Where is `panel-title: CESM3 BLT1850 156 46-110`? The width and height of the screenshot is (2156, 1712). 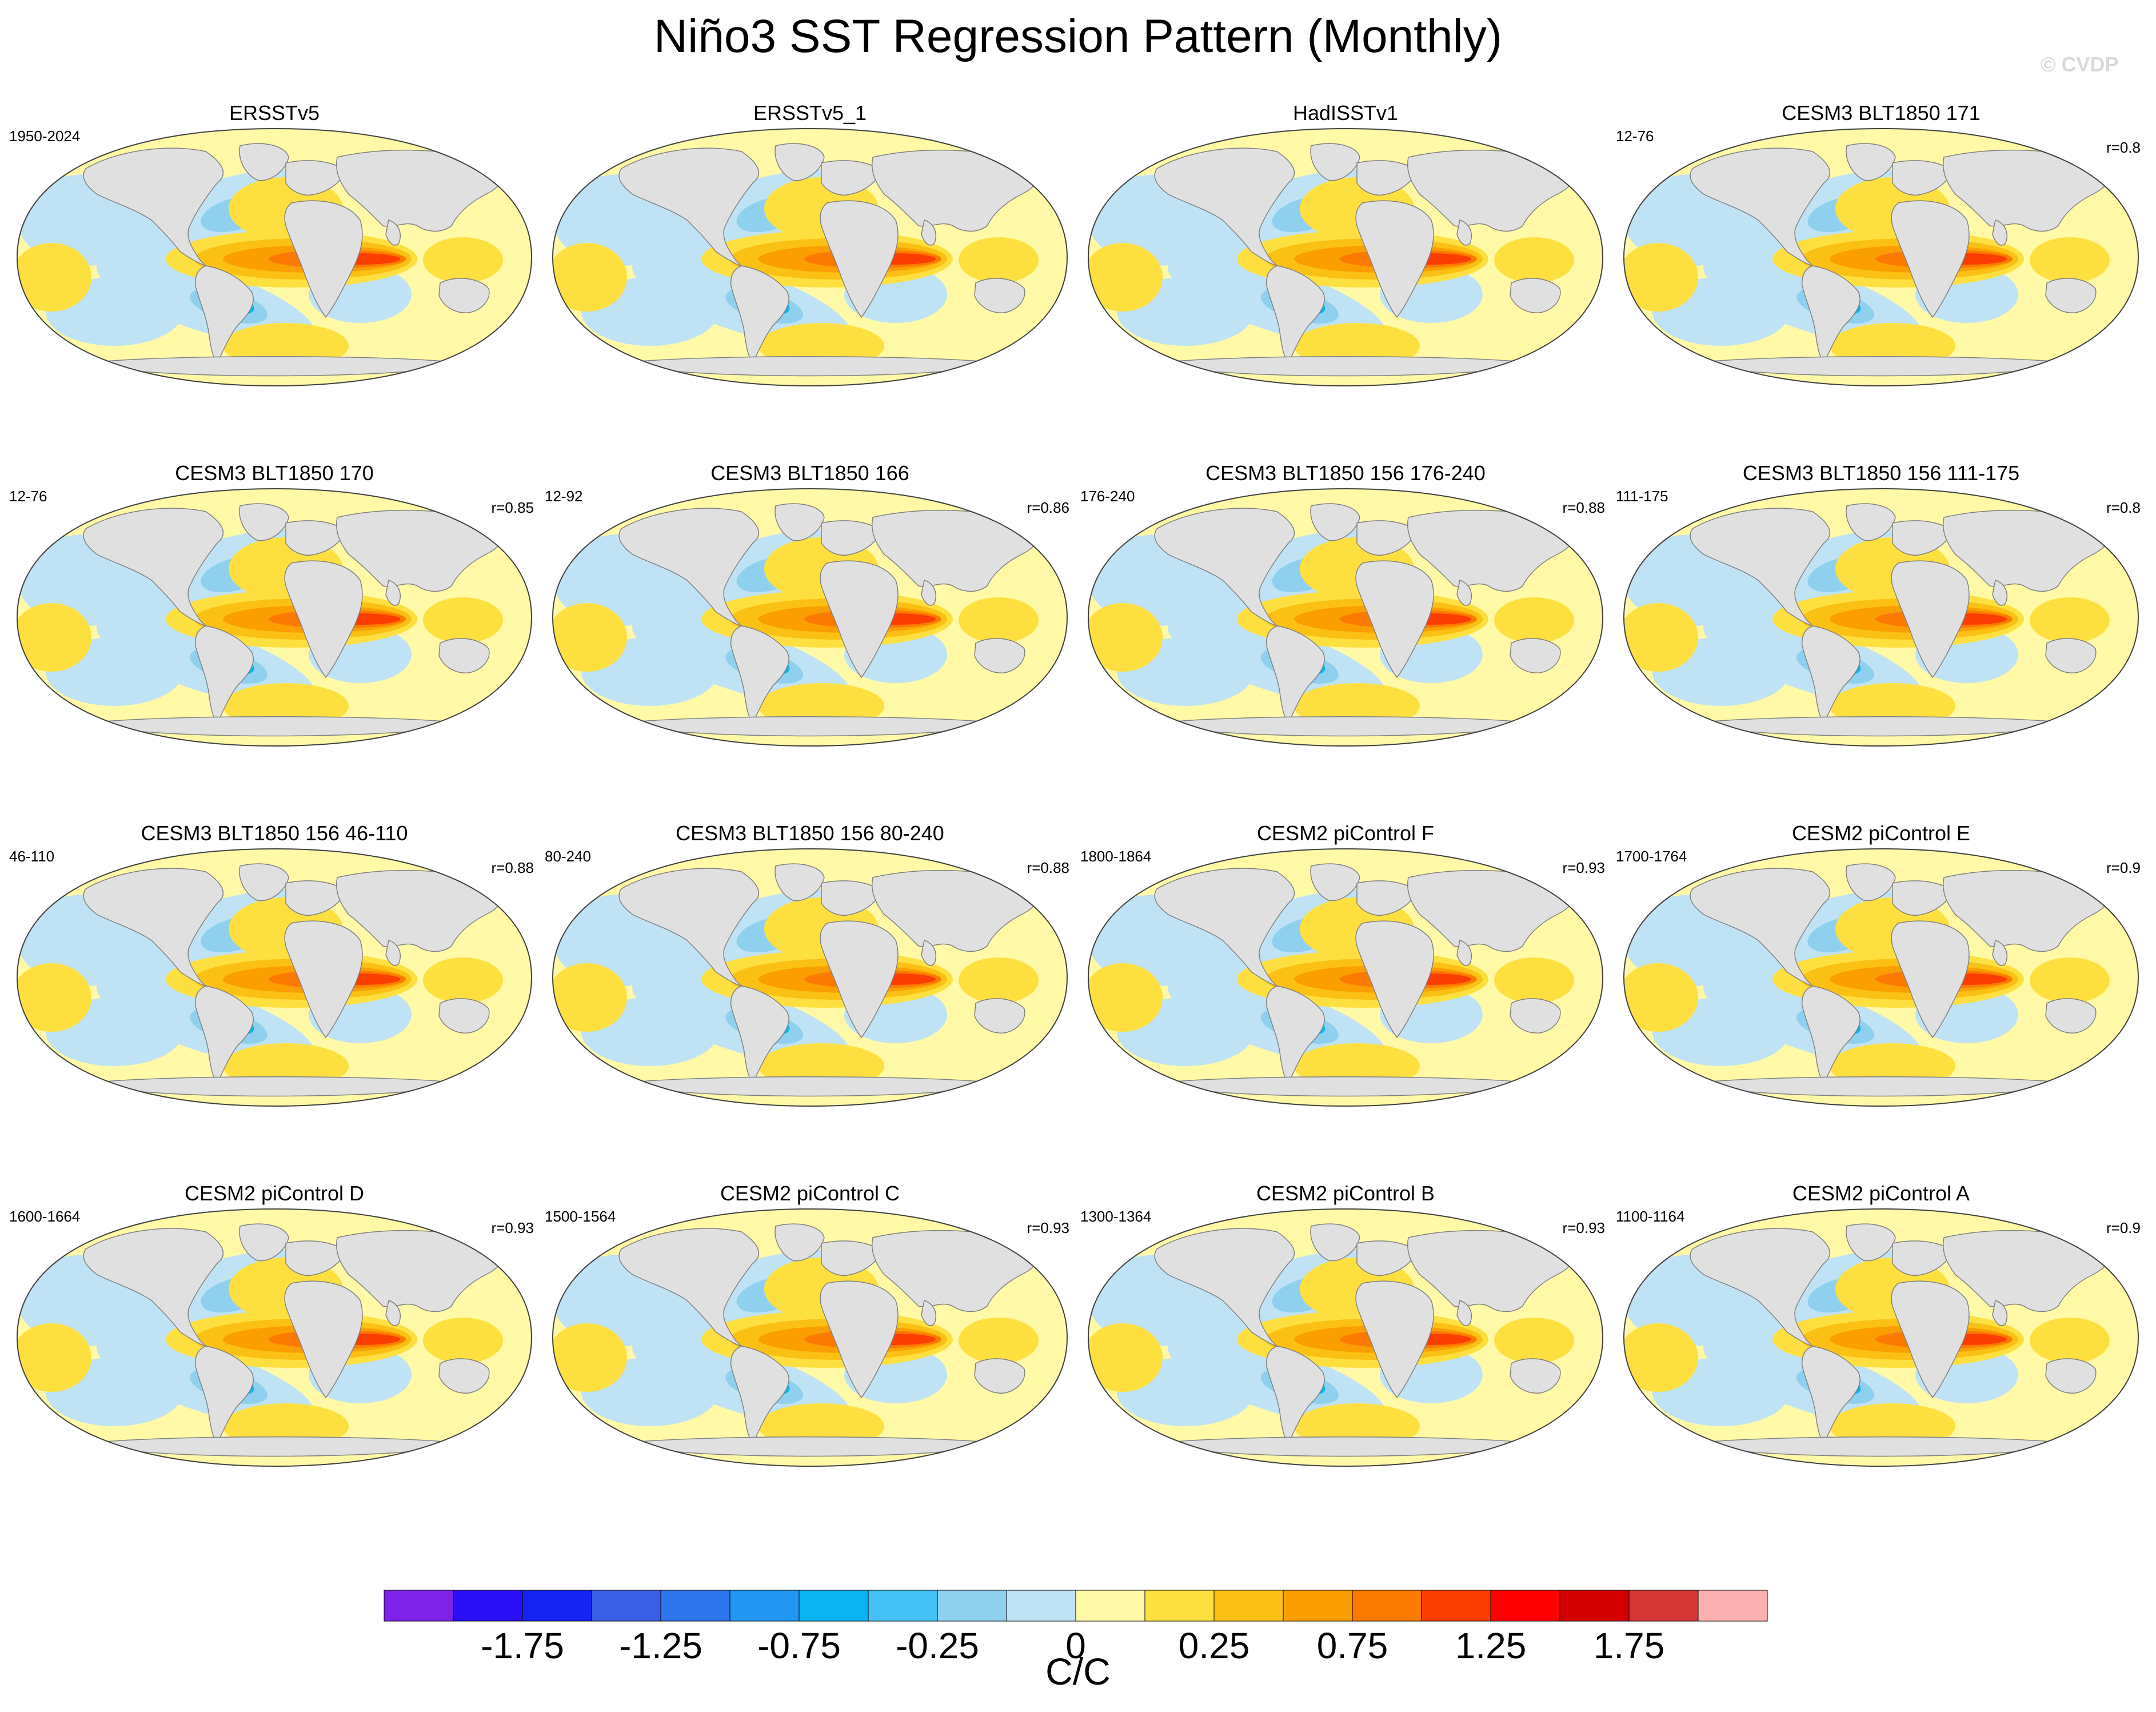
panel-title: CESM3 BLT1850 156 46-110 is located at coordinates (274, 833).